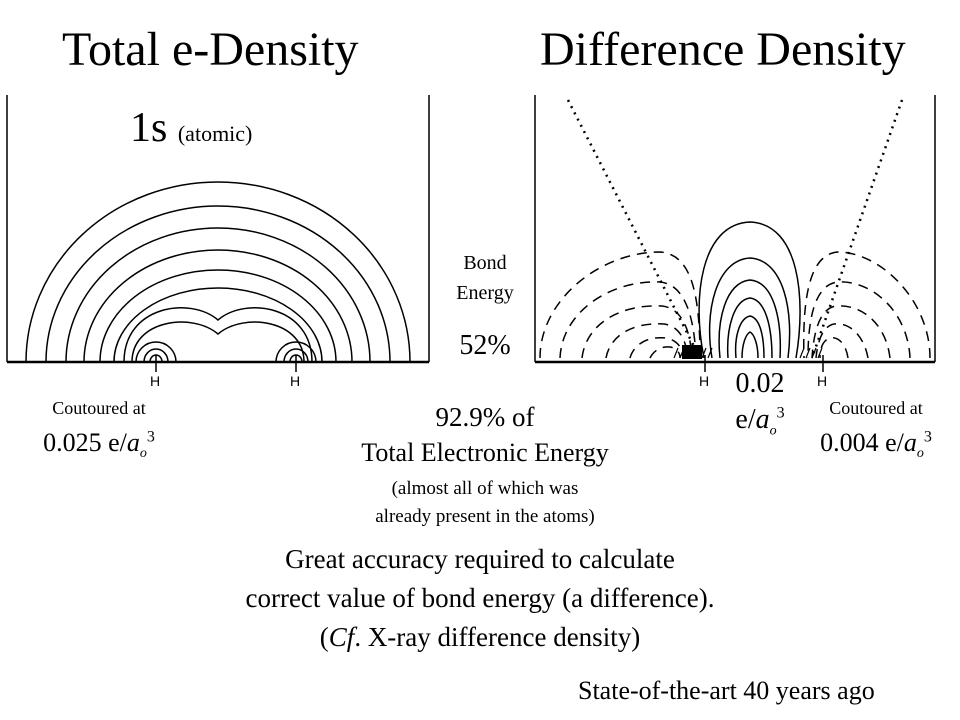 The image size is (960, 720). I want to click on conclusion-rest: . X-ray difference density), so click(497, 637).